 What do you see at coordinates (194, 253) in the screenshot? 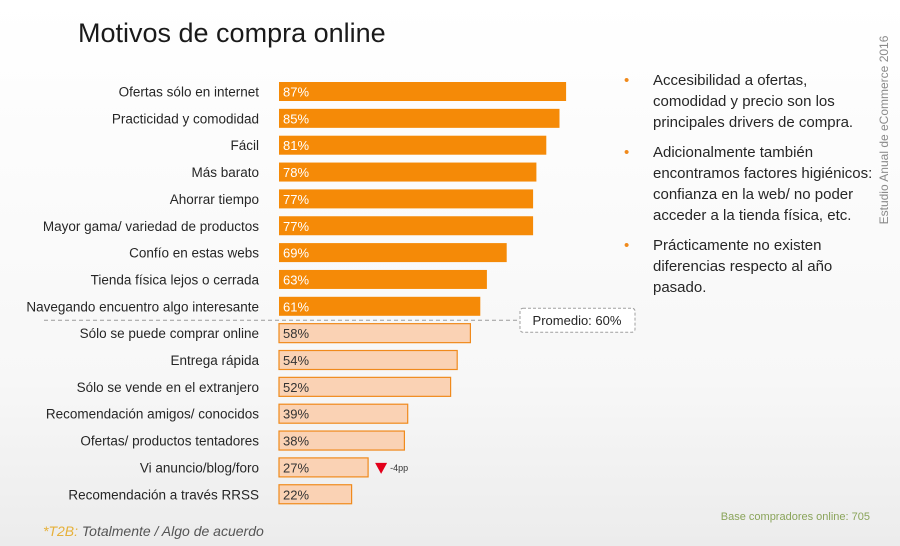
I see `category-label: Confío en estas webs` at bounding box center [194, 253].